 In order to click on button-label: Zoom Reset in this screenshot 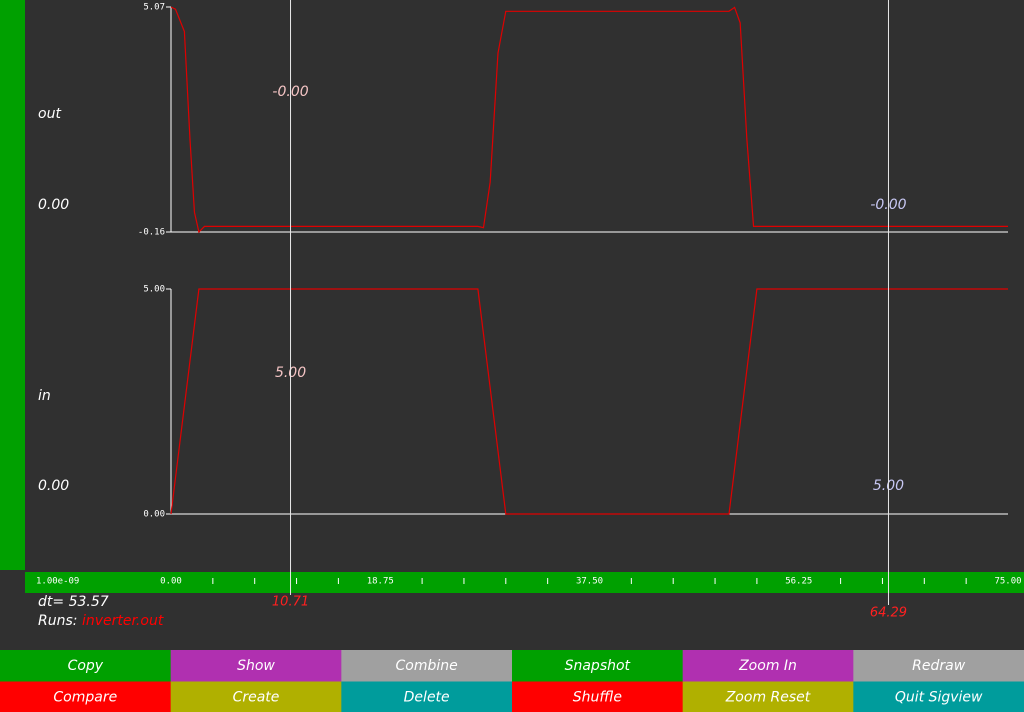, I will do `click(768, 698)`.